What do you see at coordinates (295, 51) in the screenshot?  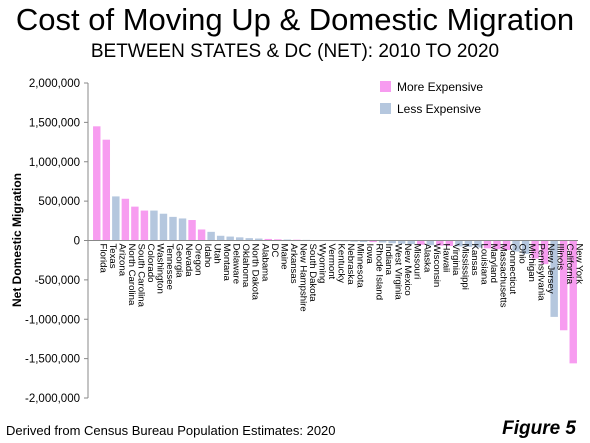 I see `chart-subtitle: BETWEEN STATES & DC (NET): 2010 TO 2020` at bounding box center [295, 51].